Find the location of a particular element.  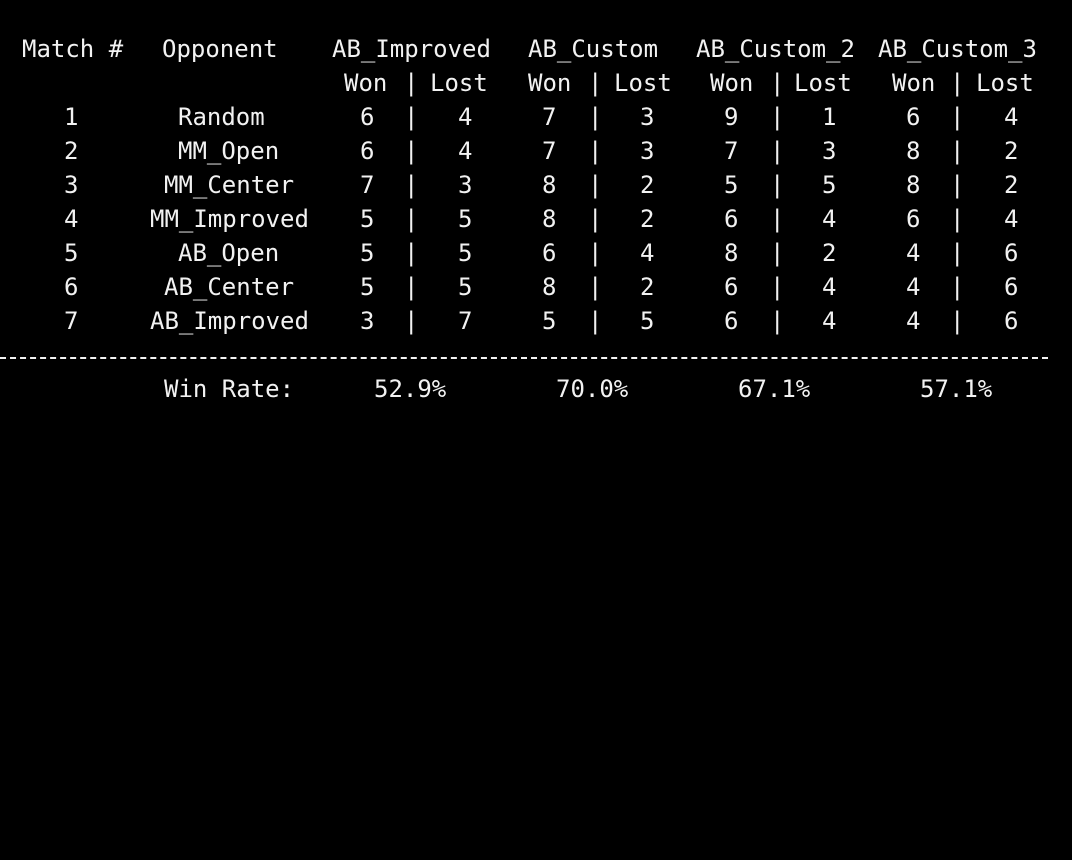

header-agent-ab-custom-3: AB_Custom_3 is located at coordinates (957, 49).